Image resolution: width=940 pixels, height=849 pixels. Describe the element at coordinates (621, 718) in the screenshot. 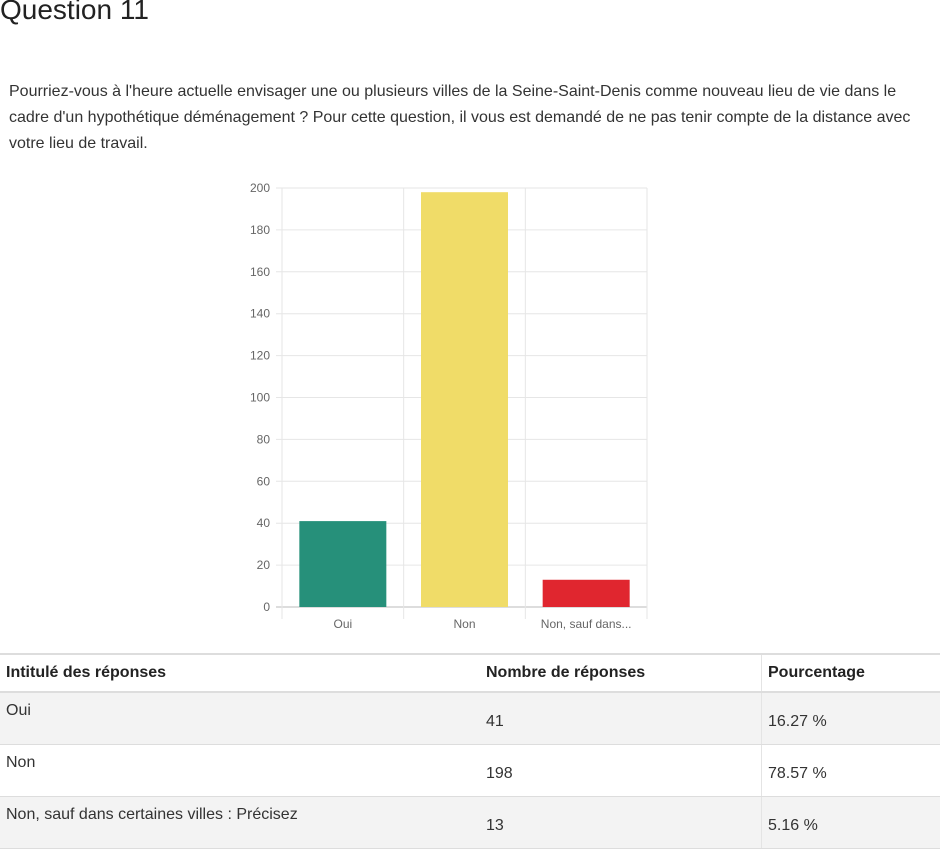

I see `row-count: 41` at that location.